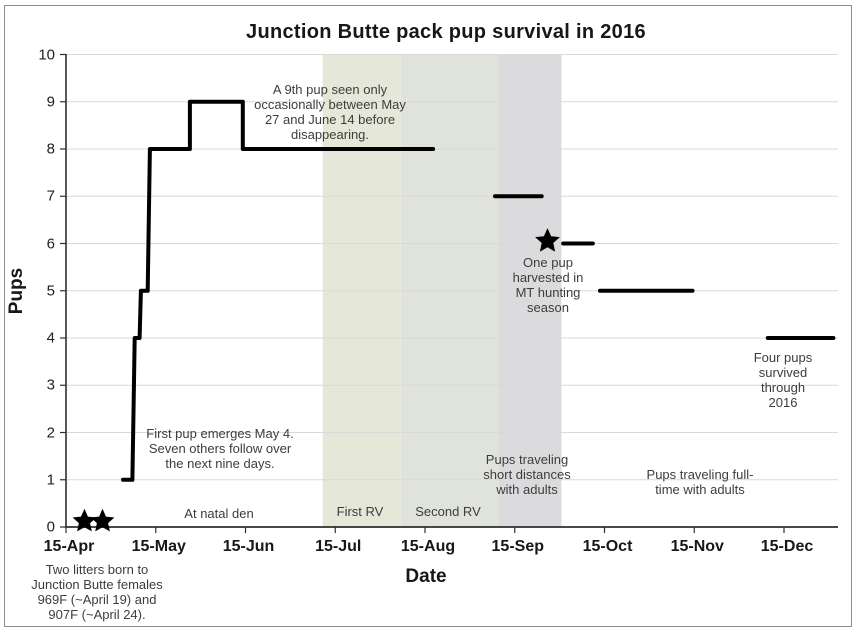  What do you see at coordinates (697, 546) in the screenshot?
I see `x-tick-label-15-Nov: 15-Nov` at bounding box center [697, 546].